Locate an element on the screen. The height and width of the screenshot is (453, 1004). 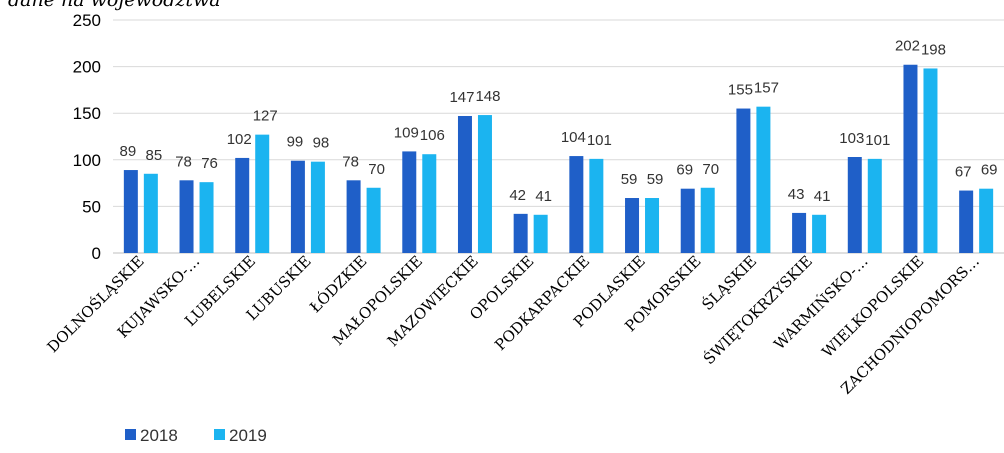
x-tick-label: WIELKOPOLSKIE is located at coordinates (872, 306).